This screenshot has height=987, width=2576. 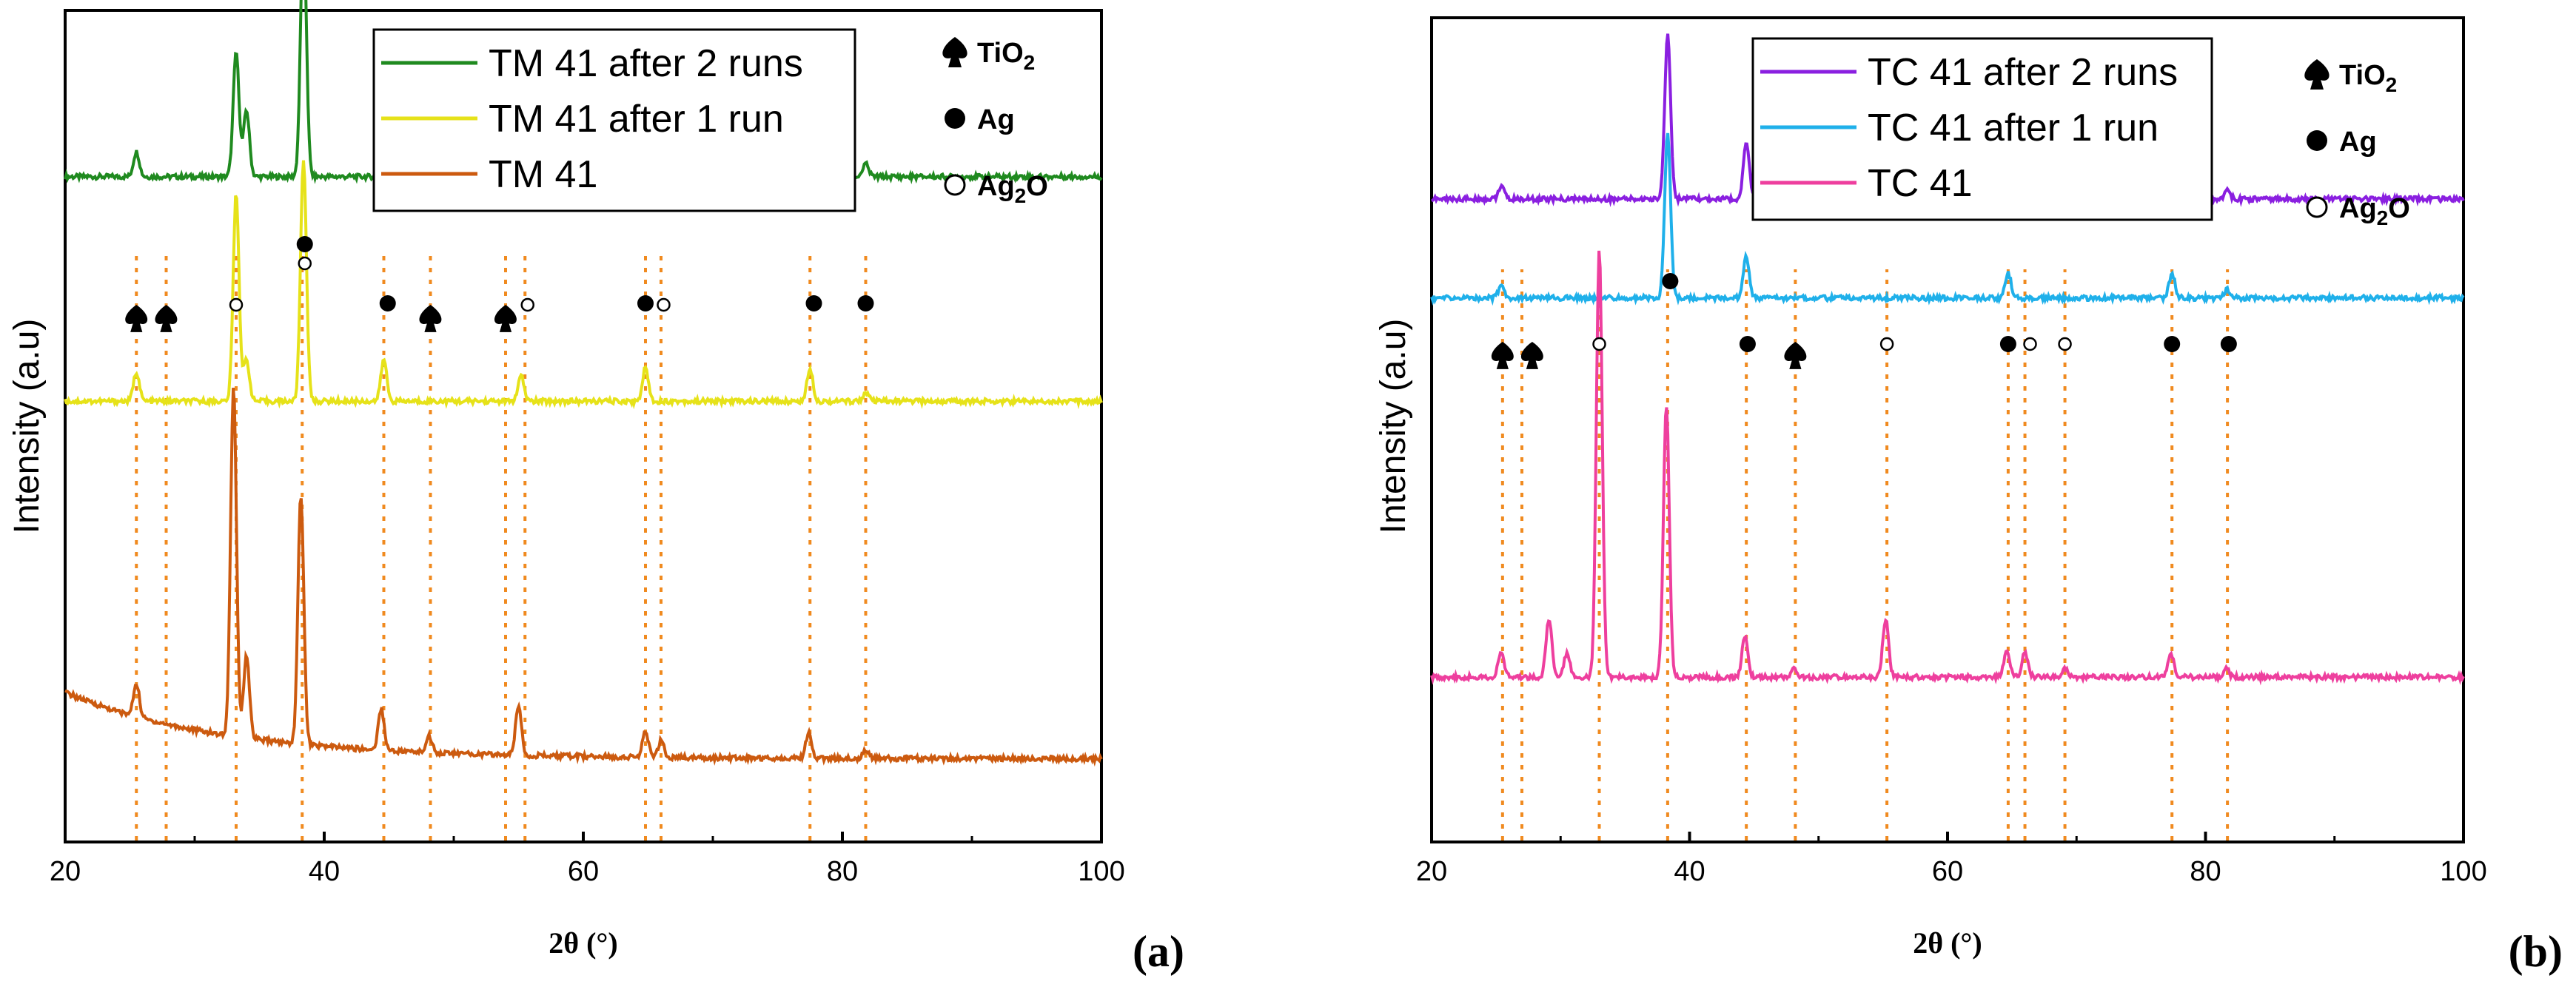 I want to click on legend-label: TM 41, so click(x=543, y=174).